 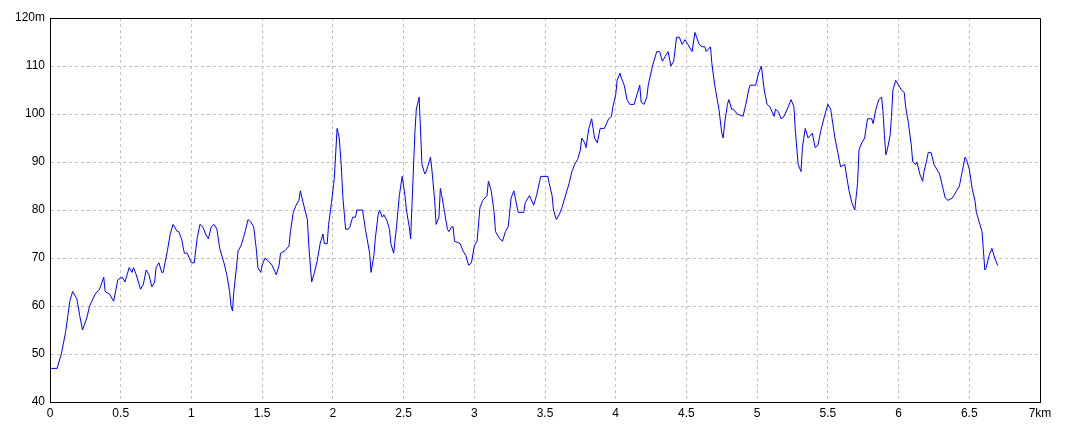 What do you see at coordinates (192, 412) in the screenshot?
I see `x-tick-label: 1` at bounding box center [192, 412].